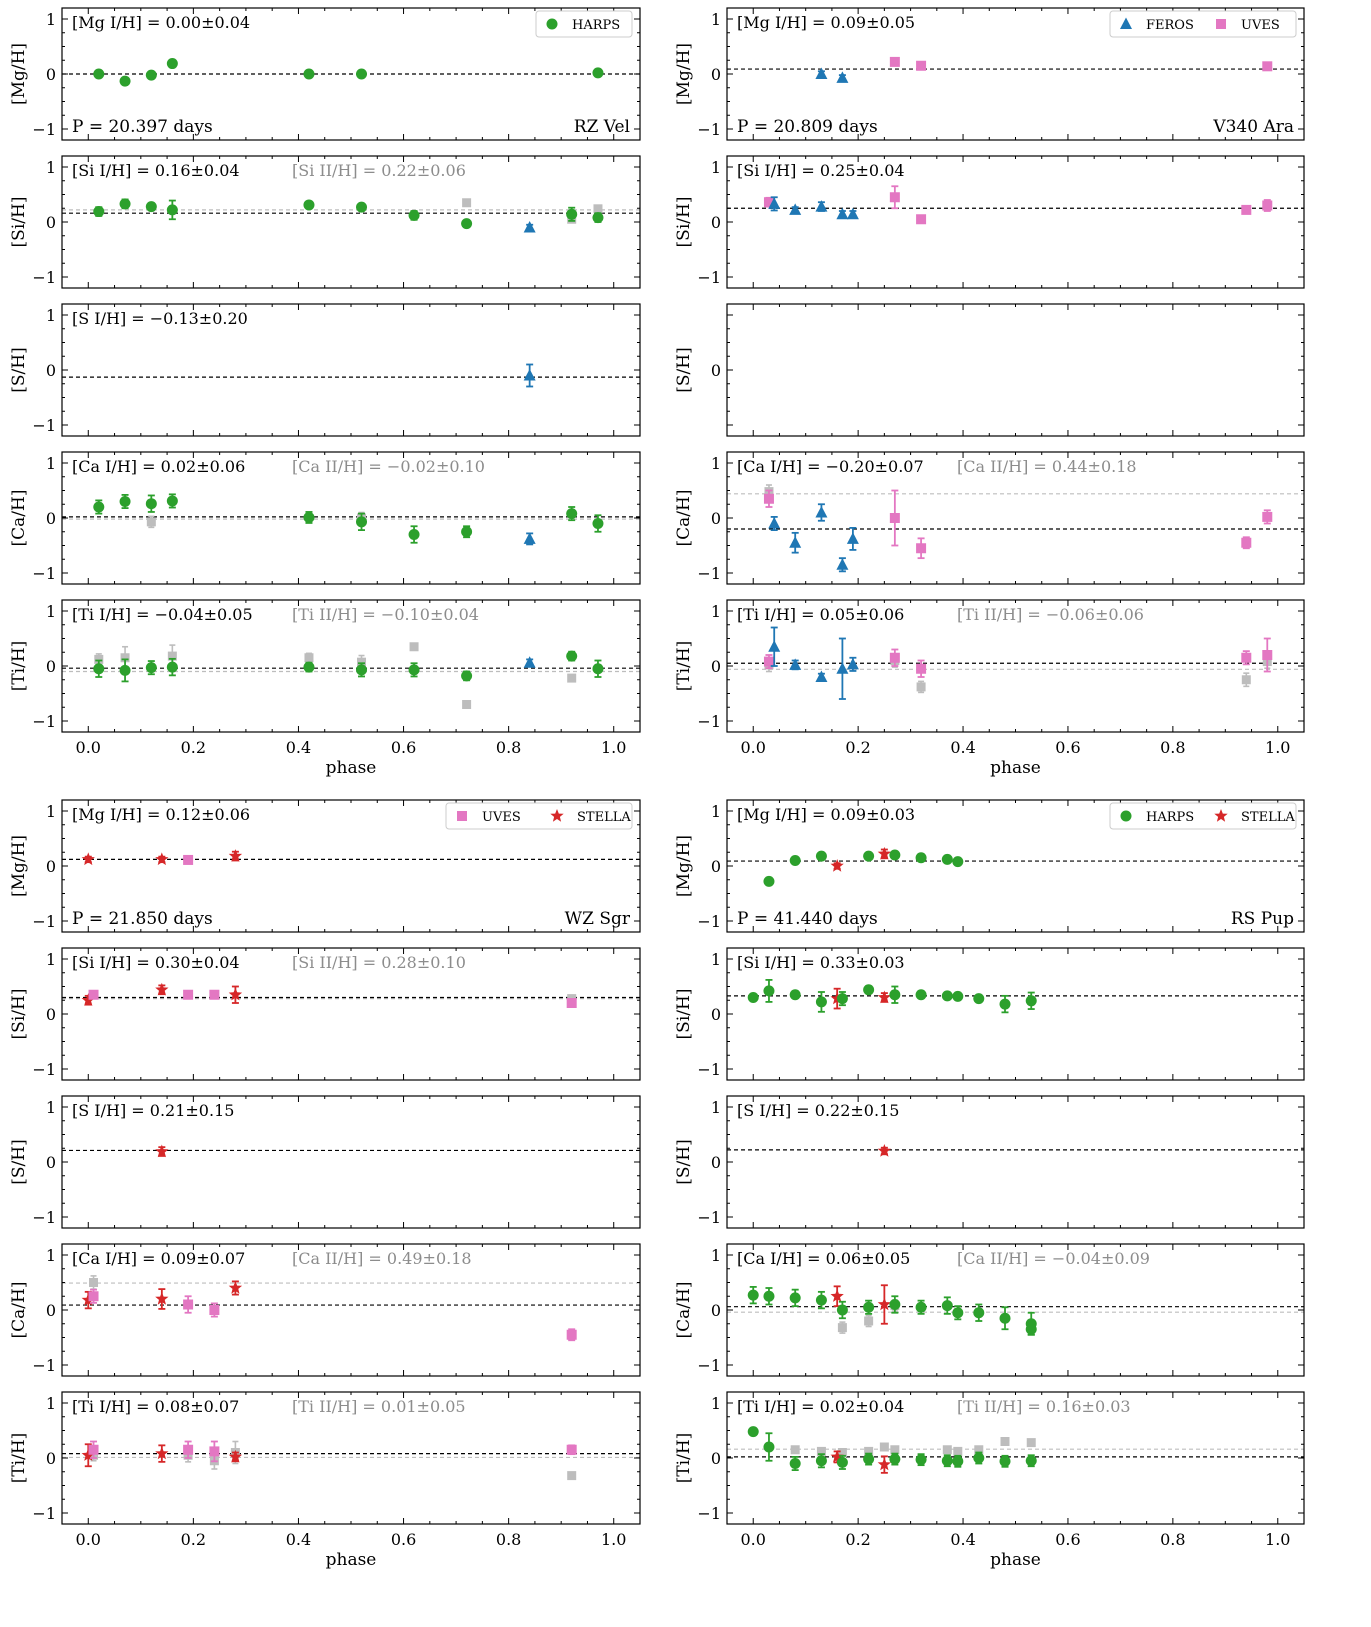  Describe the element at coordinates (989, 370) in the screenshot. I see `panel-sh: 0 [S/H]` at that location.